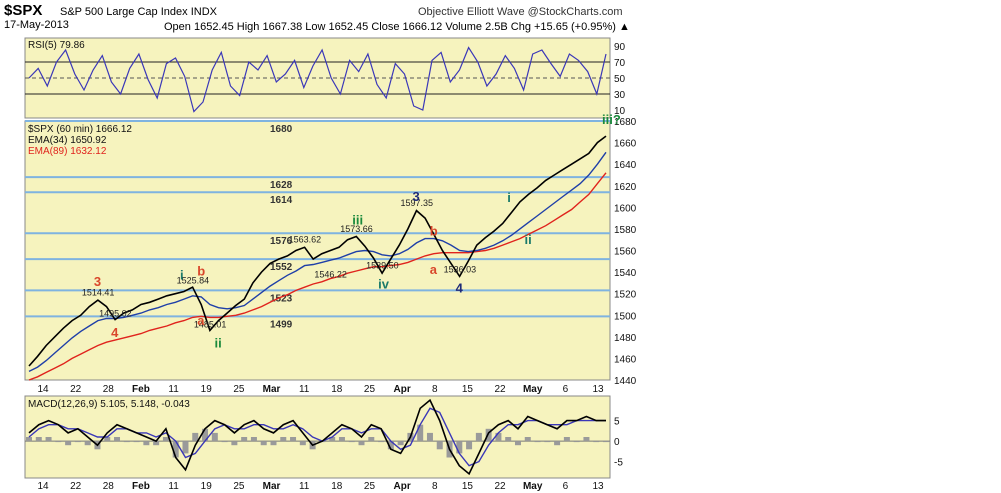 This screenshot has height=493, width=1001. I want to click on wave-label: 4, so click(460, 288).